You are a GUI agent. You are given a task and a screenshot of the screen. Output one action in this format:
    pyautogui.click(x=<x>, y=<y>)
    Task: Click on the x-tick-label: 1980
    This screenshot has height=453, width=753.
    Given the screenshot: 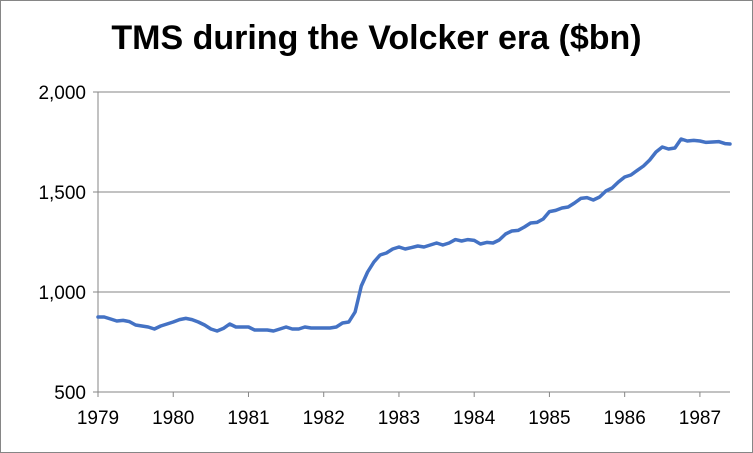 What is the action you would take?
    pyautogui.click(x=173, y=418)
    